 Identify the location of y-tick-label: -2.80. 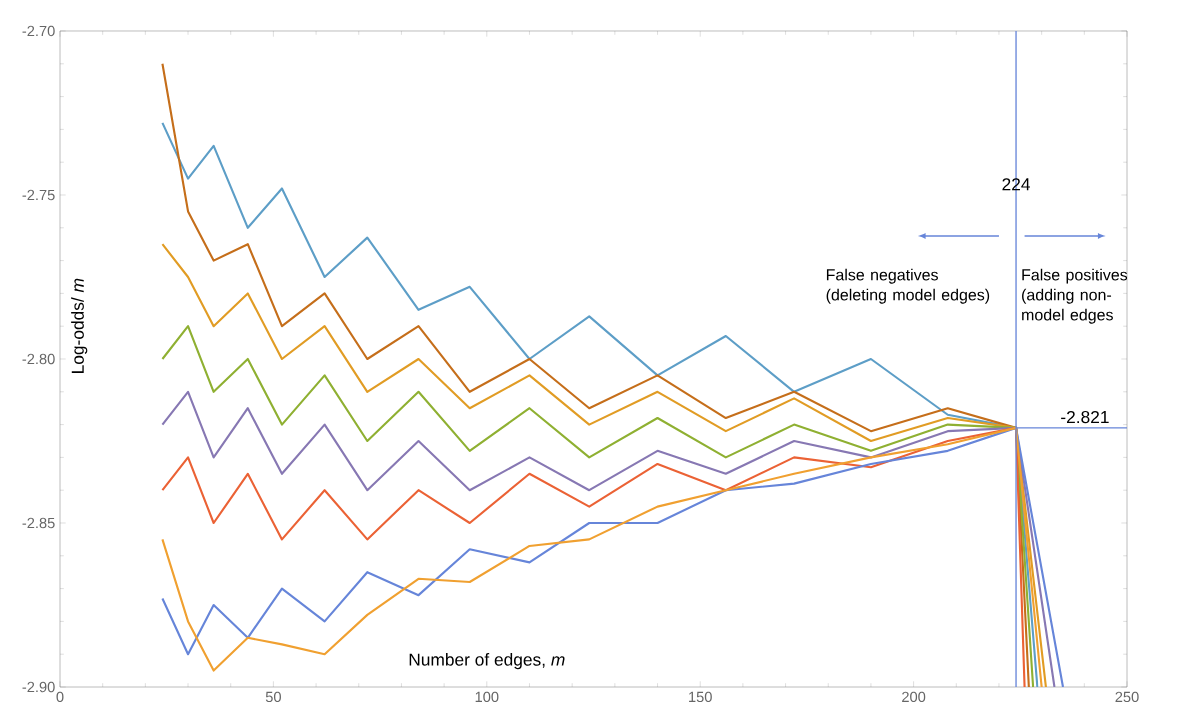
(38, 359).